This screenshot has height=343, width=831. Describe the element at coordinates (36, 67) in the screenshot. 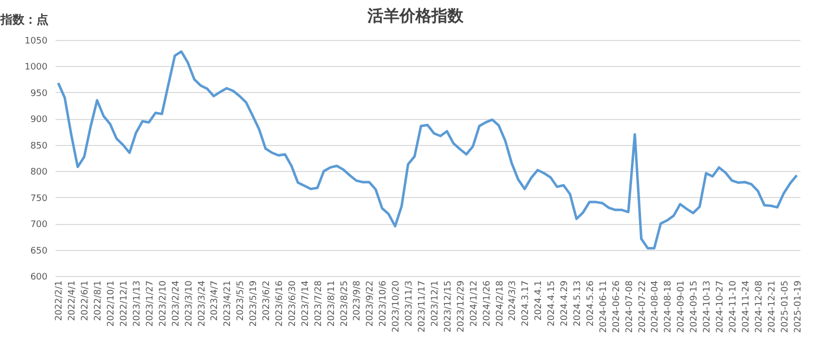

I see `y-tick-label: 1000` at that location.